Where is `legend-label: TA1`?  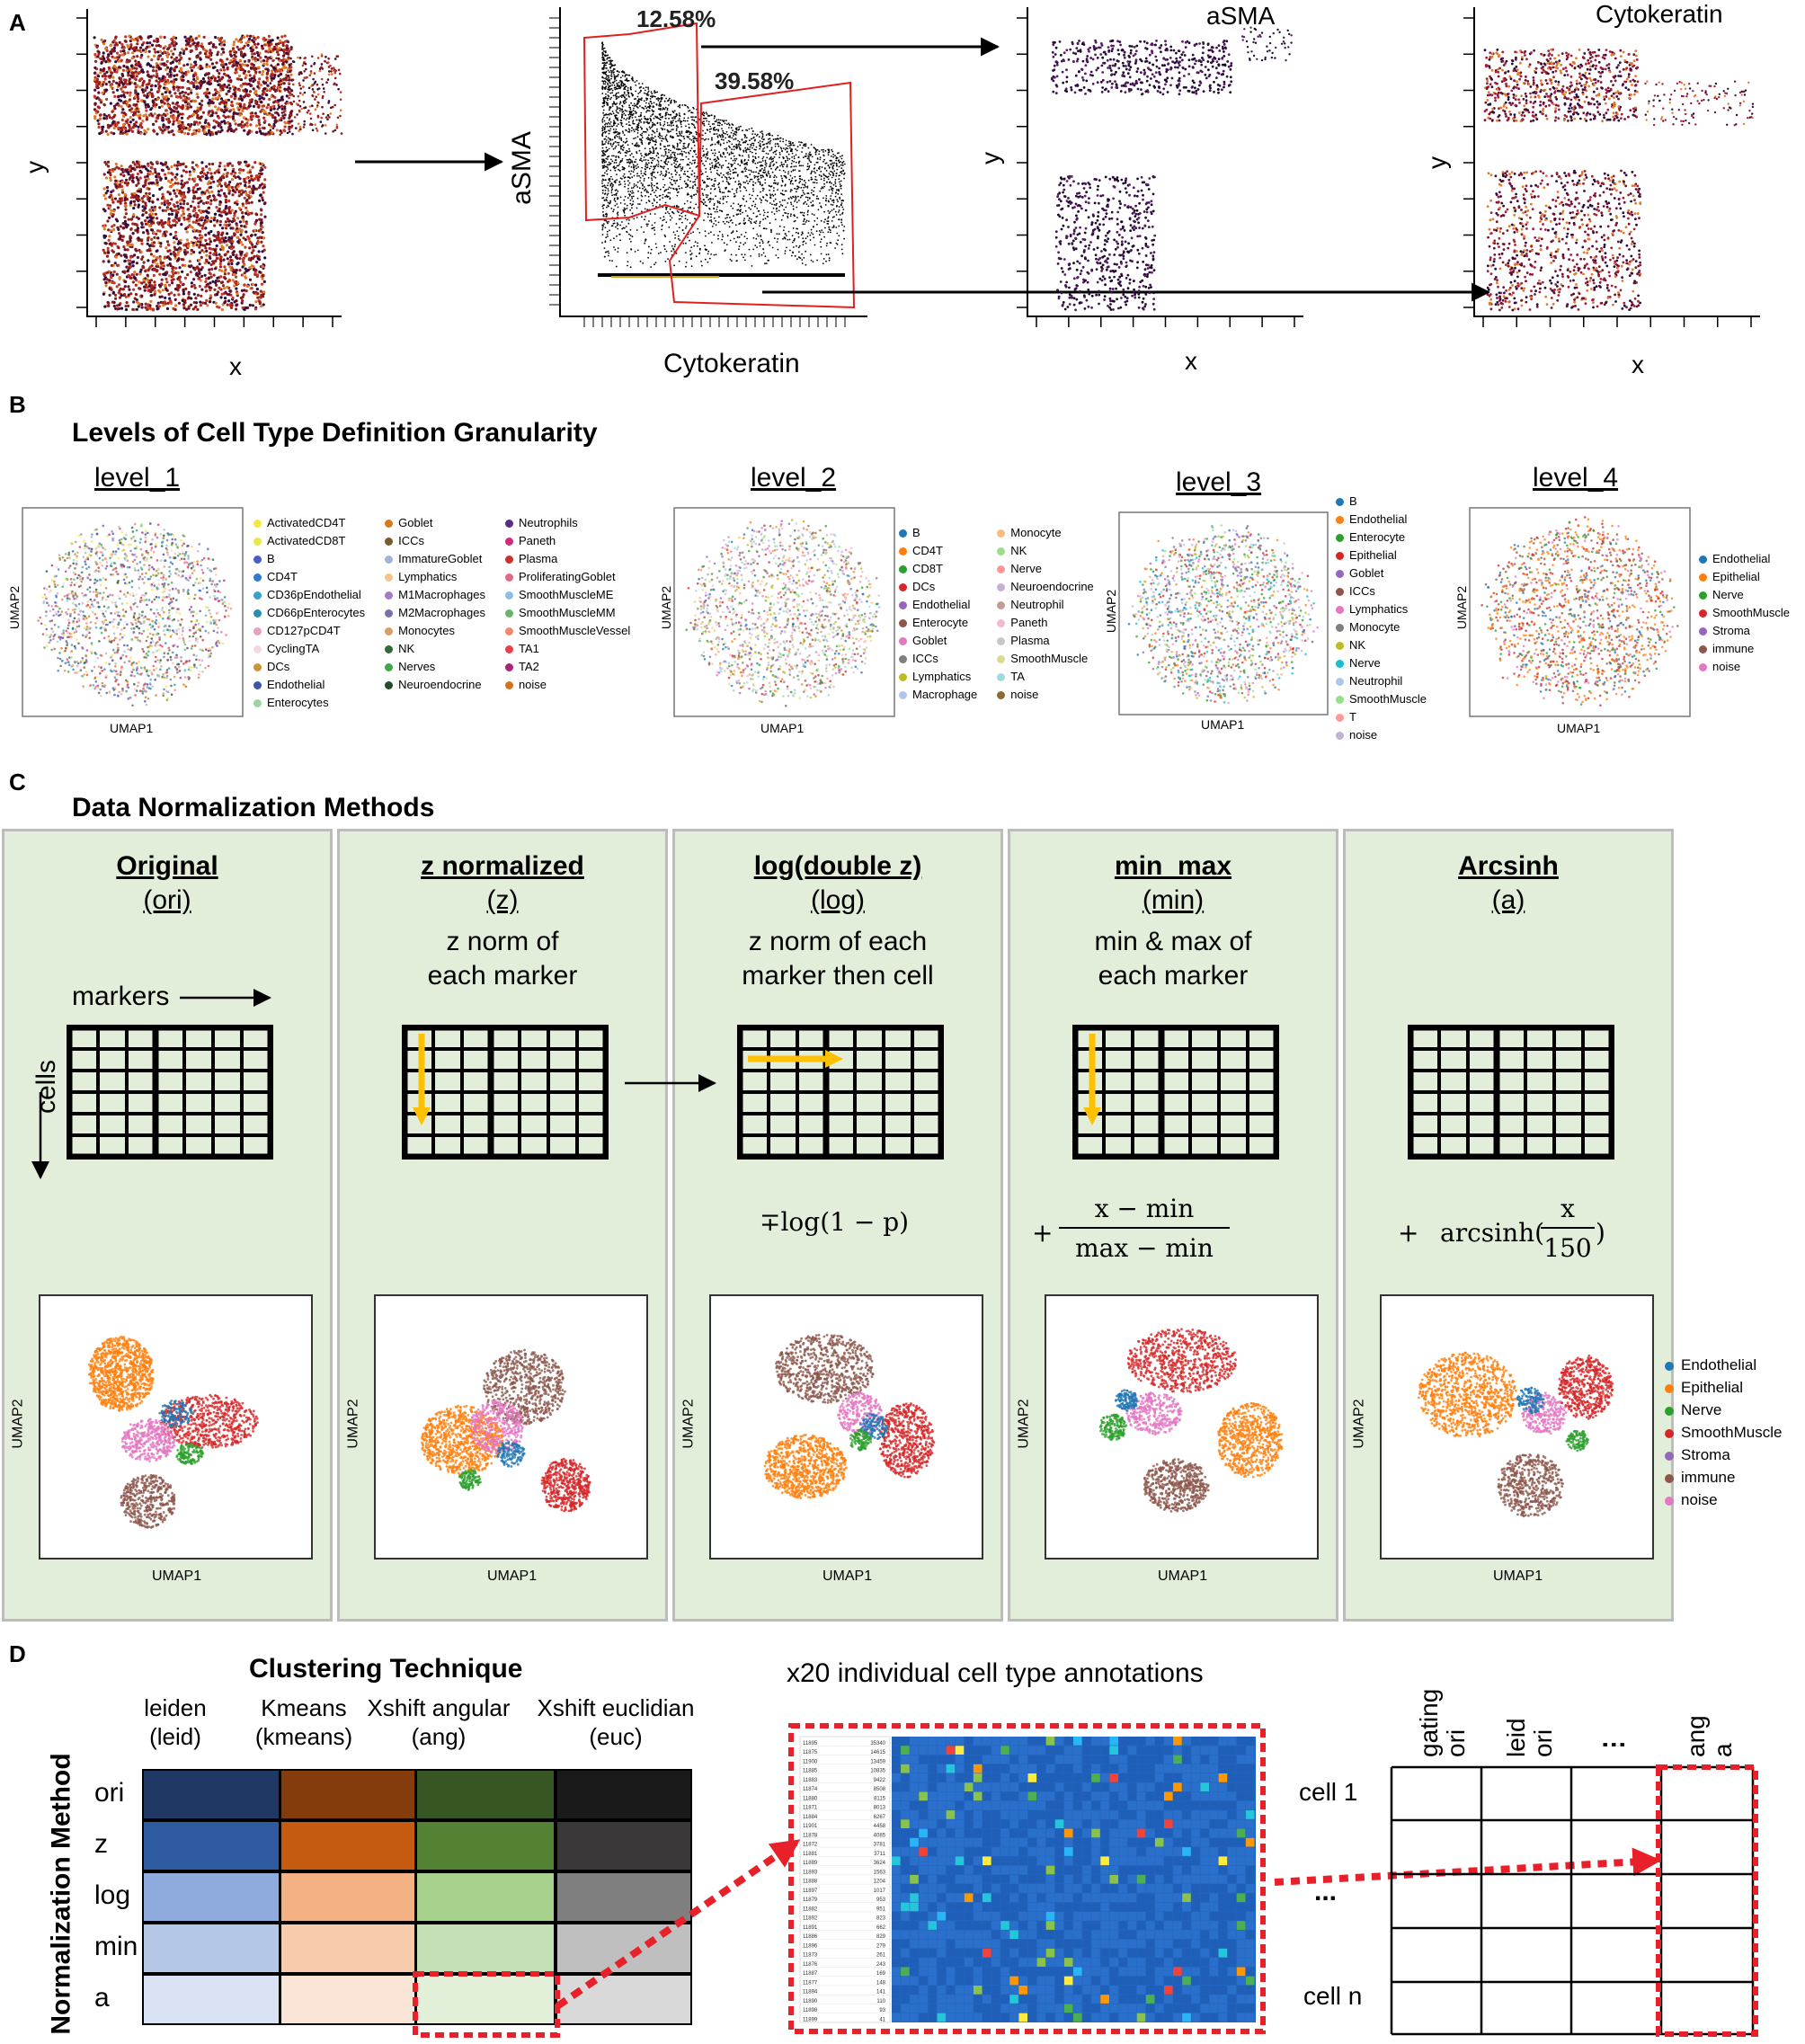 legend-label: TA1 is located at coordinates (529, 648).